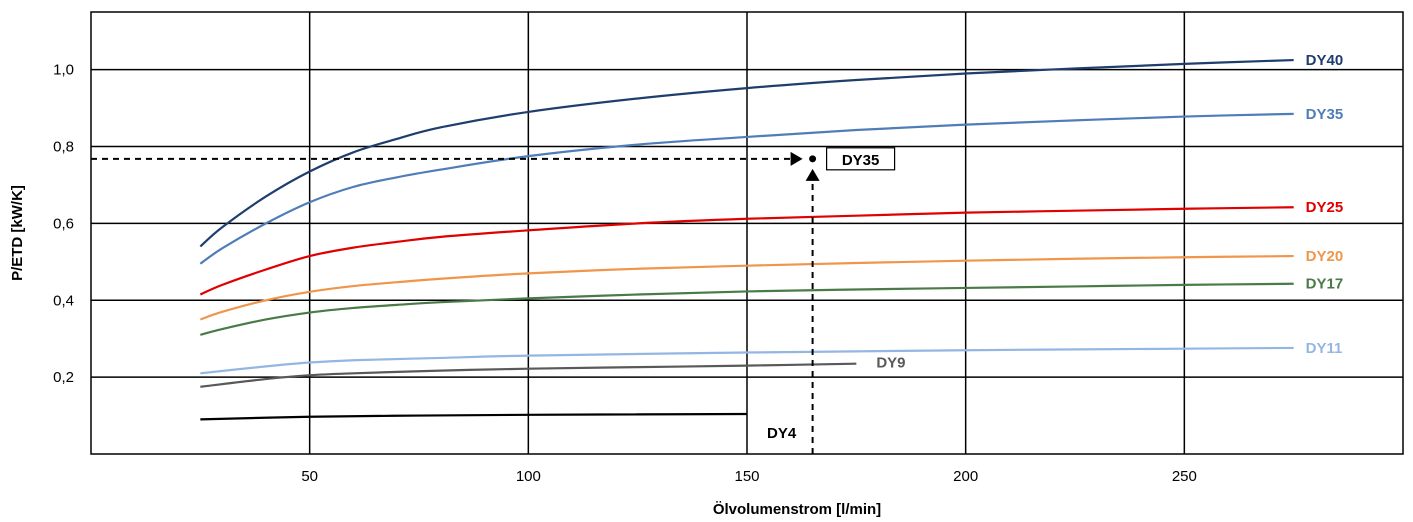 Image resolution: width=1413 pixels, height=522 pixels. I want to click on series-label-dy20: DY20, so click(1325, 256).